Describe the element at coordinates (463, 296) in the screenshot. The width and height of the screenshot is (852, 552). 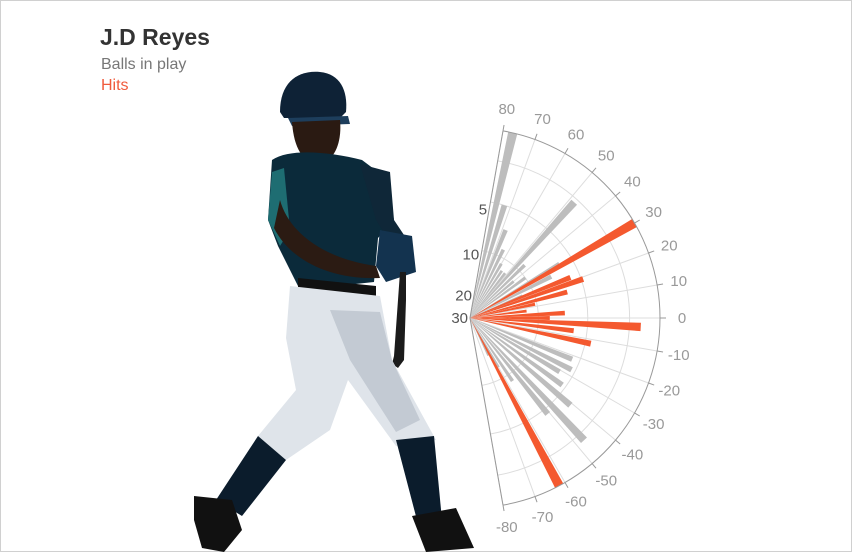
I see `radial-tick-label: 20` at that location.